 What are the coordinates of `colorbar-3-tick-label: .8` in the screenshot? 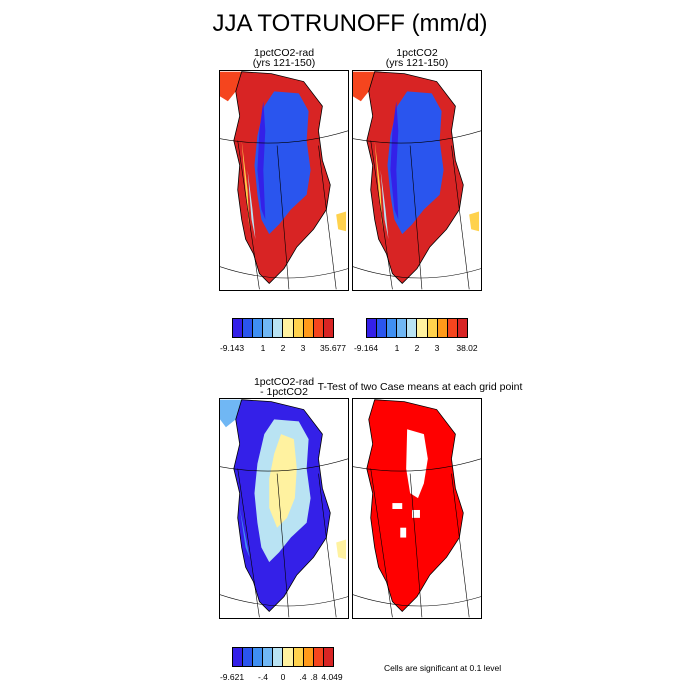 It's located at (314, 677).